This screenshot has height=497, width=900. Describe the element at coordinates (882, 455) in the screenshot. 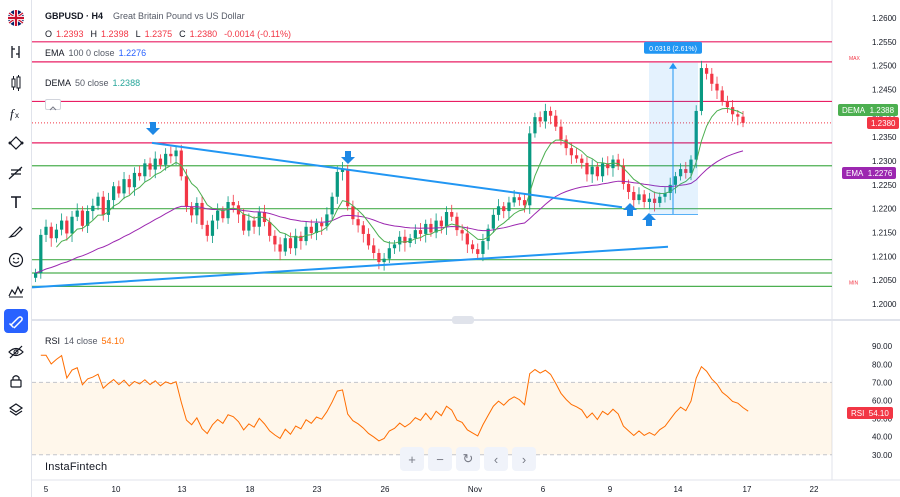

I see `rsi-tick-label: 30.00` at that location.